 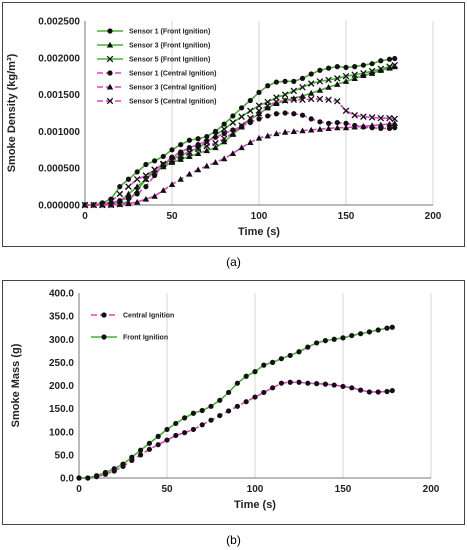 What do you see at coordinates (61, 340) in the screenshot?
I see `y-tick-label: 300.0` at bounding box center [61, 340].